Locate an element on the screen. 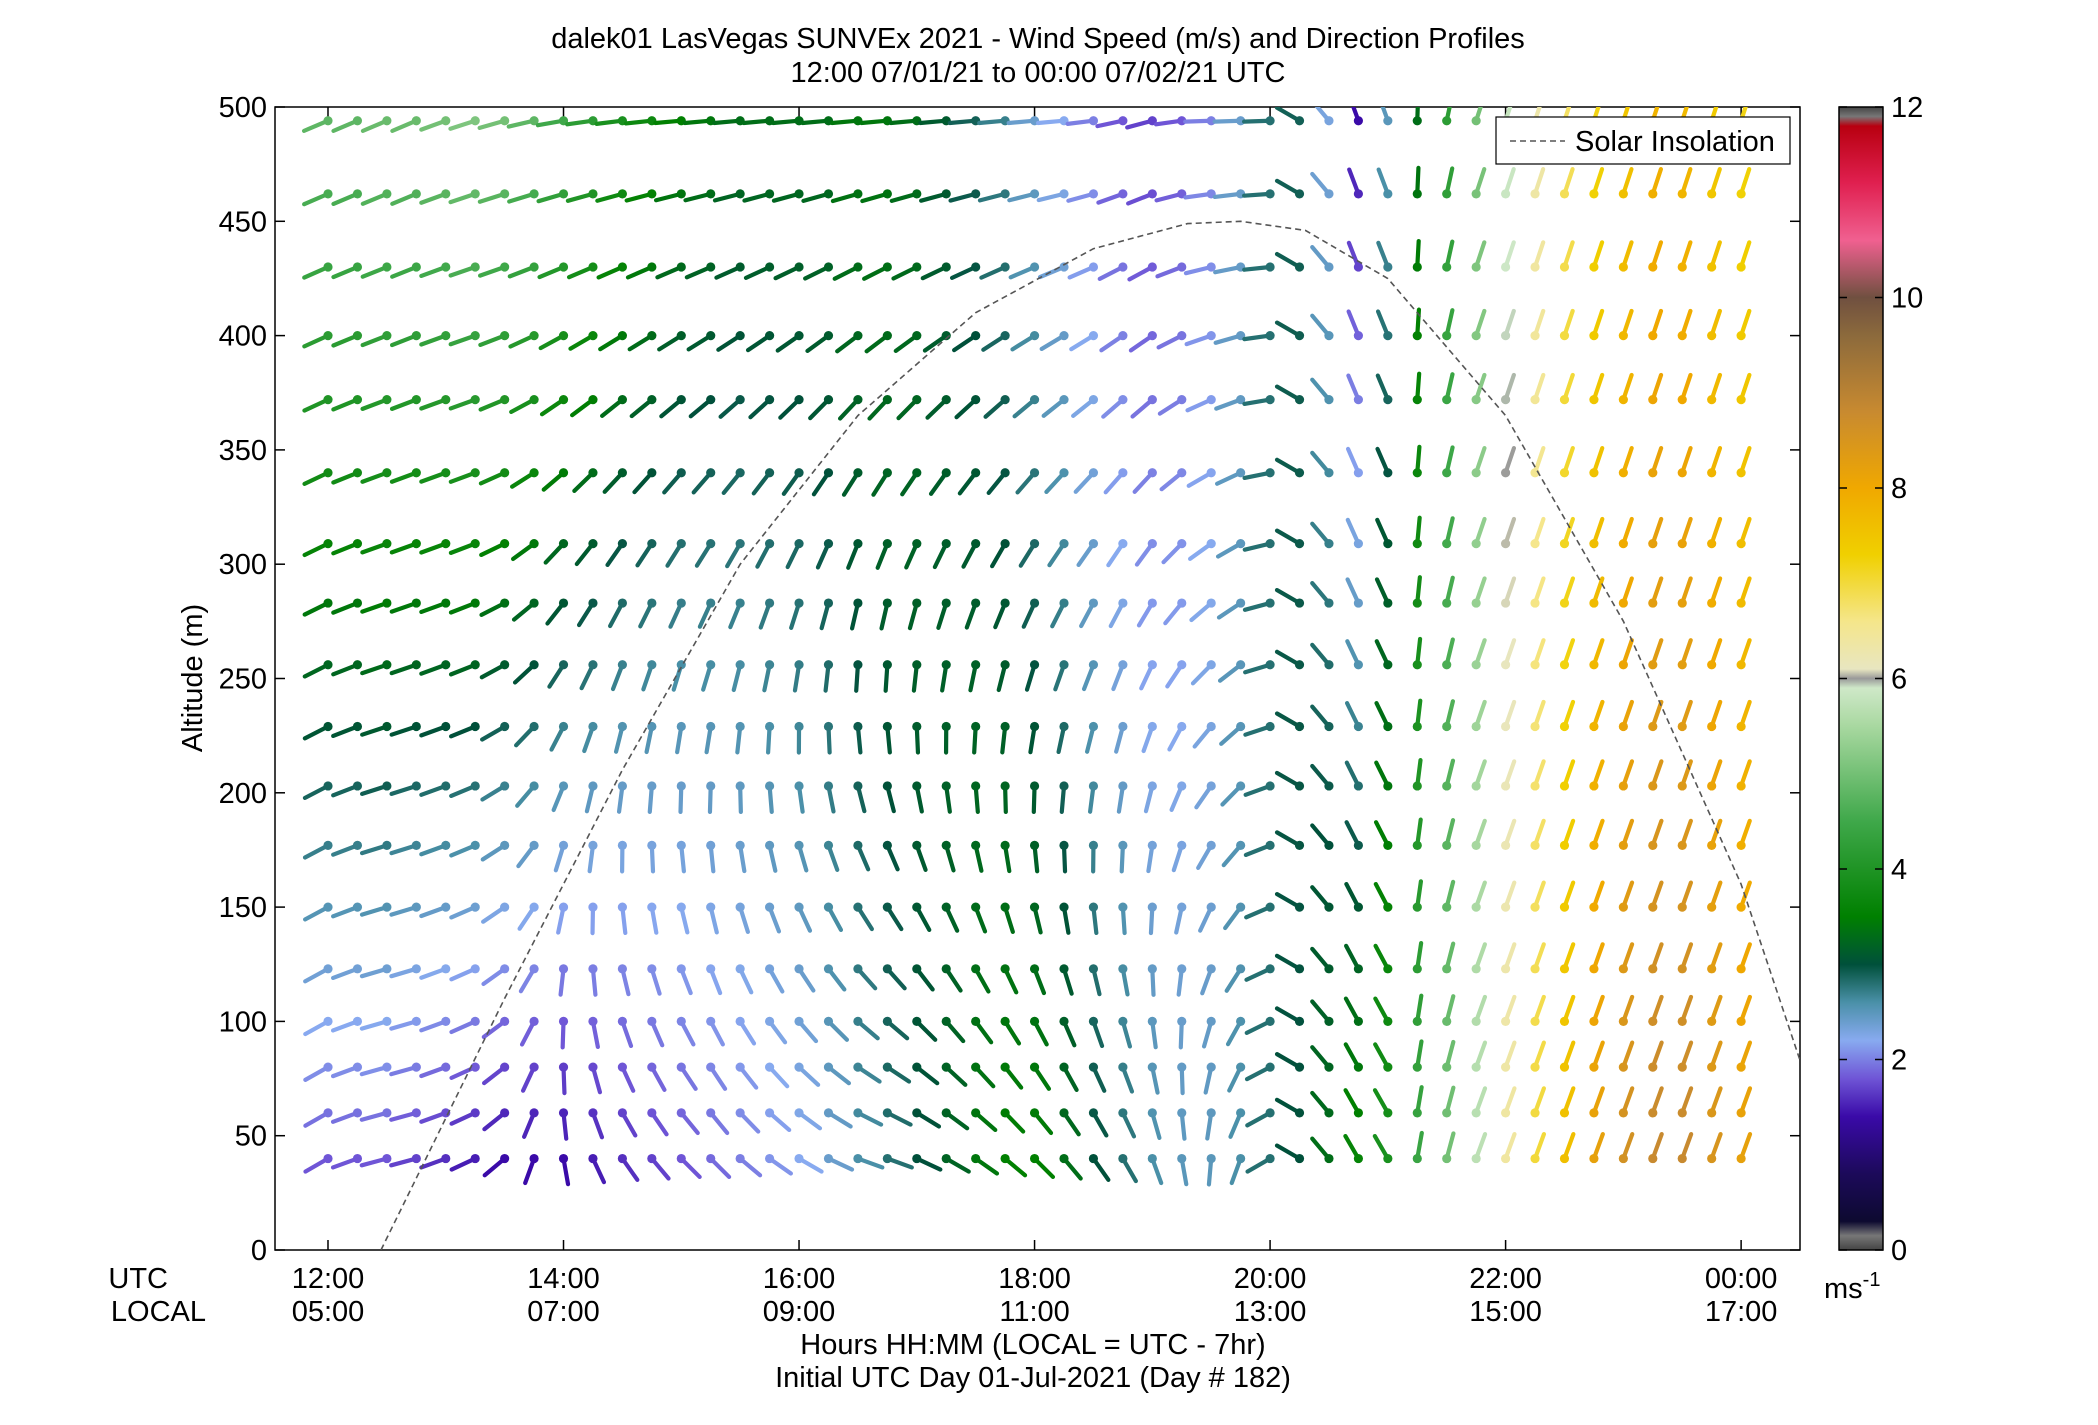  x-tick-label-utc: 20:00 is located at coordinates (1270, 1279).